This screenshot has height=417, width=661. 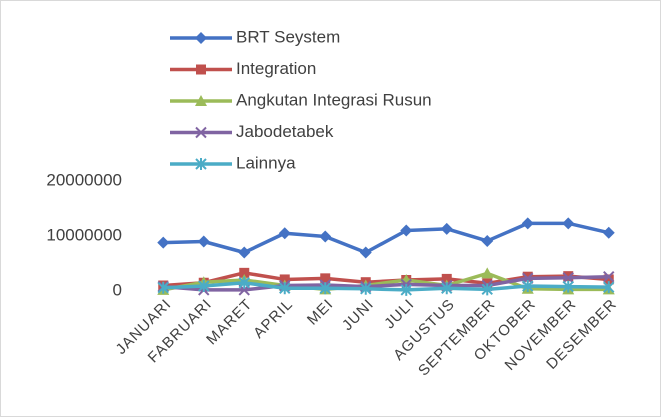 What do you see at coordinates (285, 131) in the screenshot?
I see `legend-label: Jabodetabek` at bounding box center [285, 131].